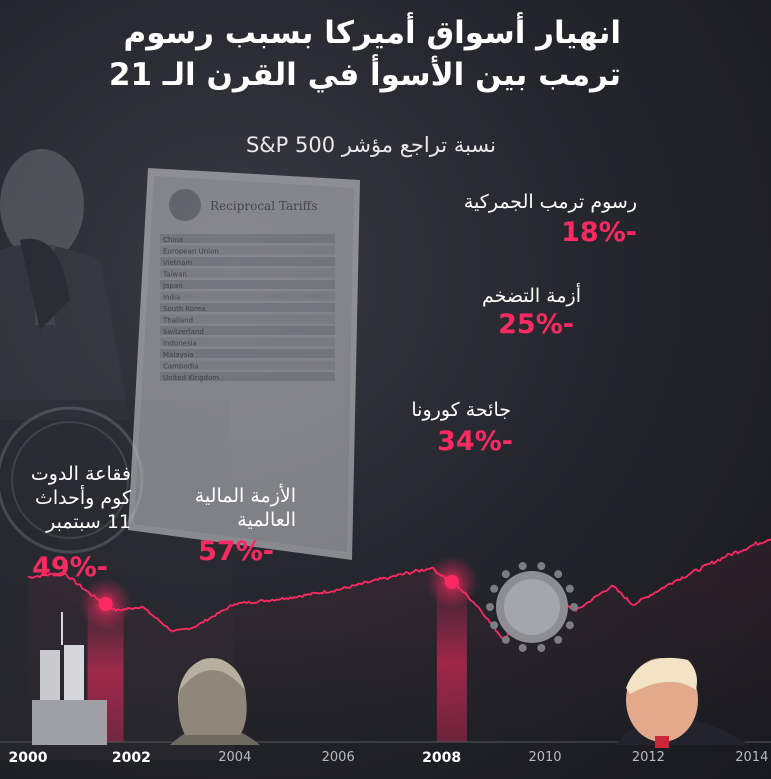 The height and width of the screenshot is (779, 771). What do you see at coordinates (173, 240) in the screenshot?
I see `board-row-label: China` at bounding box center [173, 240].